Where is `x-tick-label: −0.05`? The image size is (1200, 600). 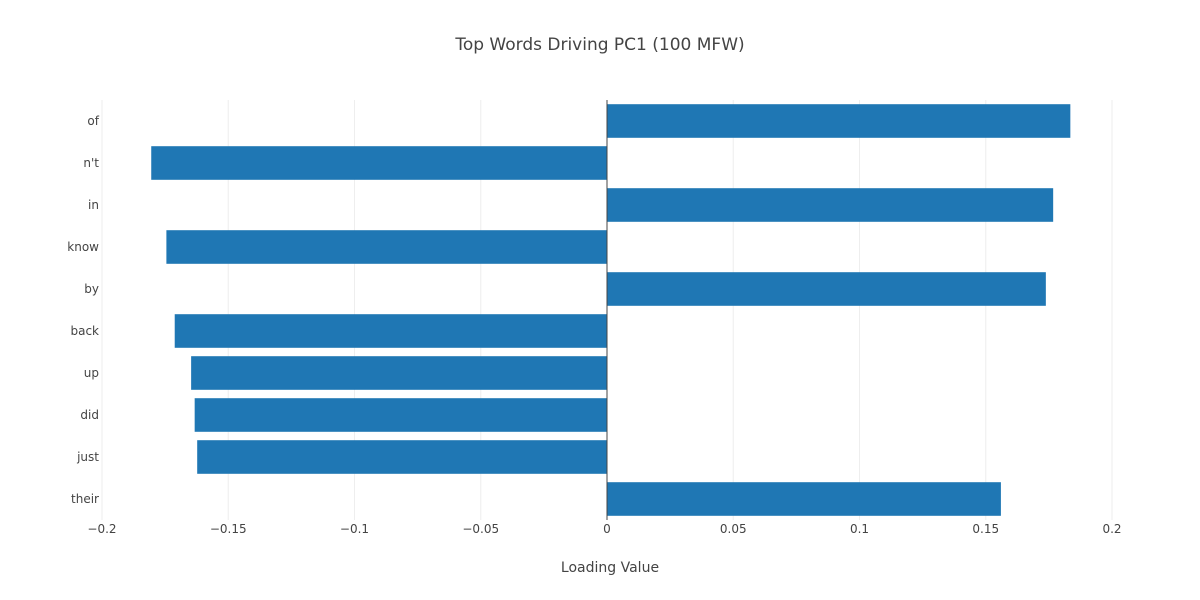
x-tick-label: −0.05 is located at coordinates (480, 529).